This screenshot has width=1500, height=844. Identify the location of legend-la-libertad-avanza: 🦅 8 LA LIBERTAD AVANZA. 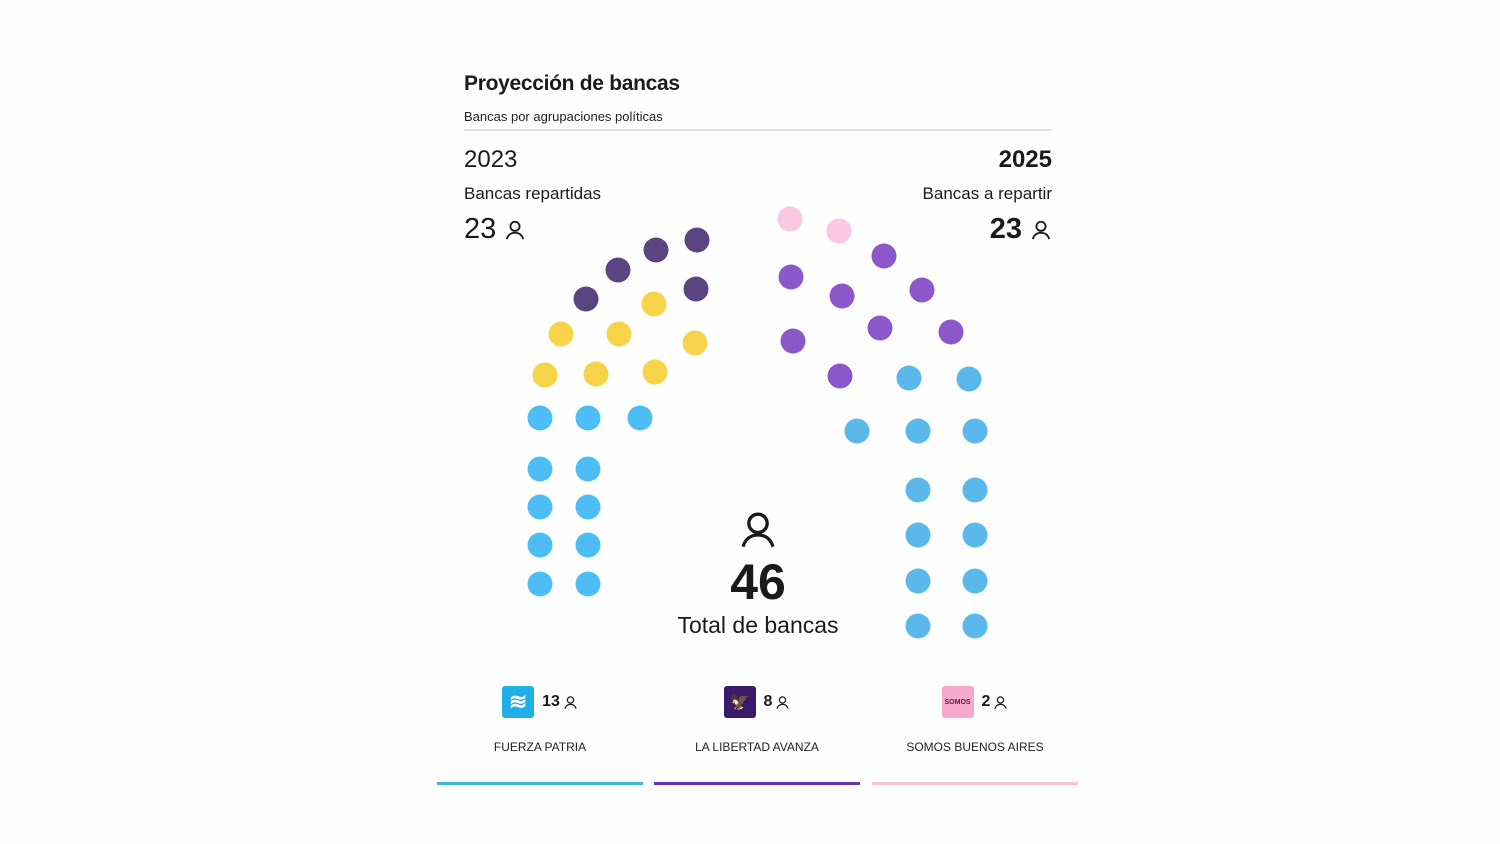
(757, 735).